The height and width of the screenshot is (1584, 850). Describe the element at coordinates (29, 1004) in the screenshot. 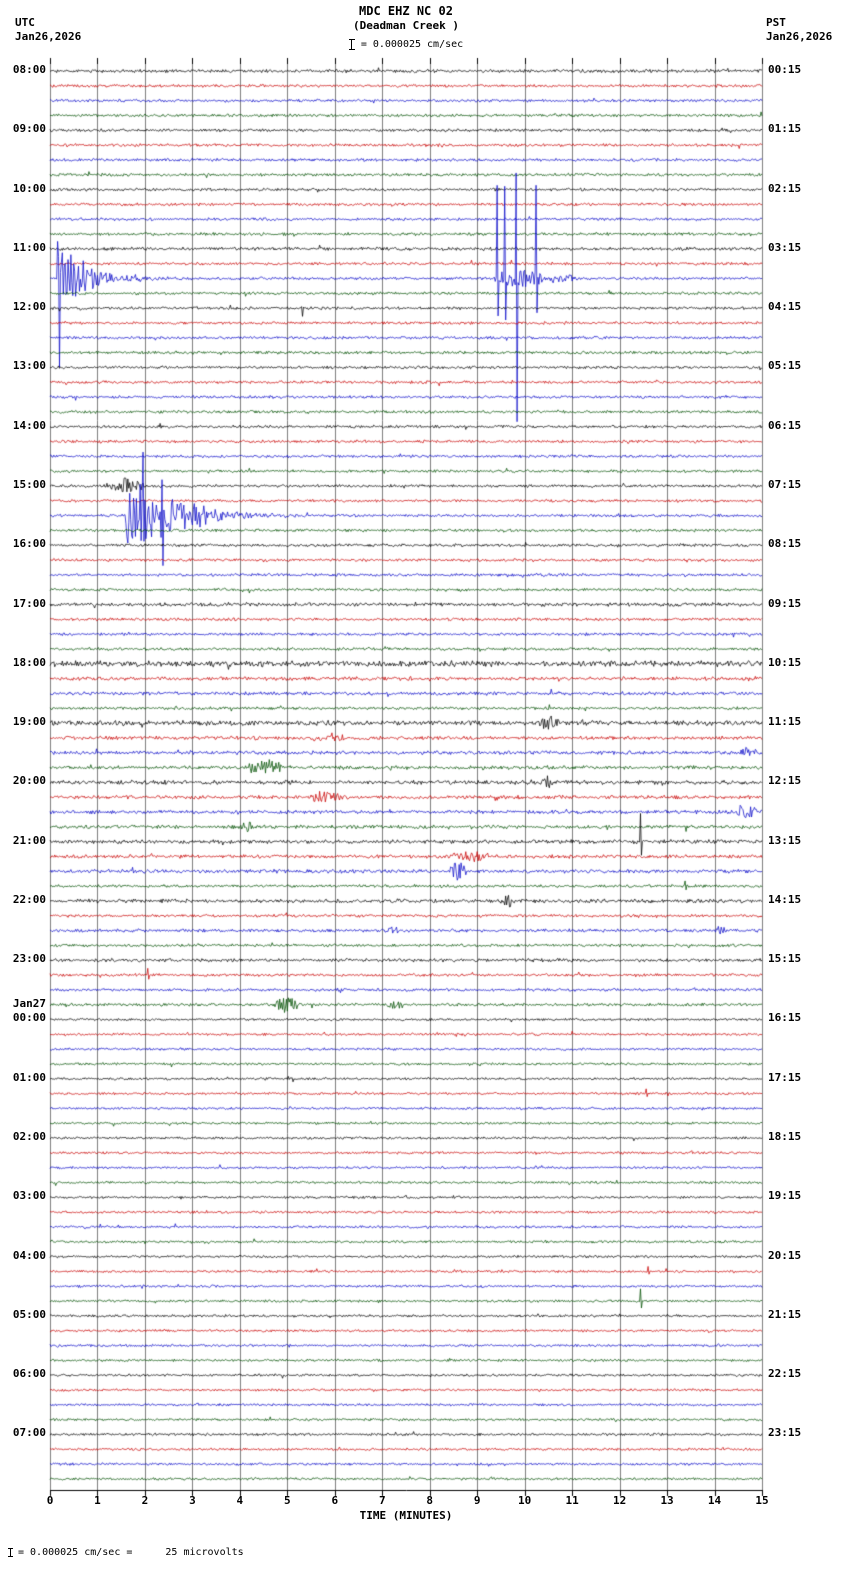

I see `left-date-label: Jan27` at that location.